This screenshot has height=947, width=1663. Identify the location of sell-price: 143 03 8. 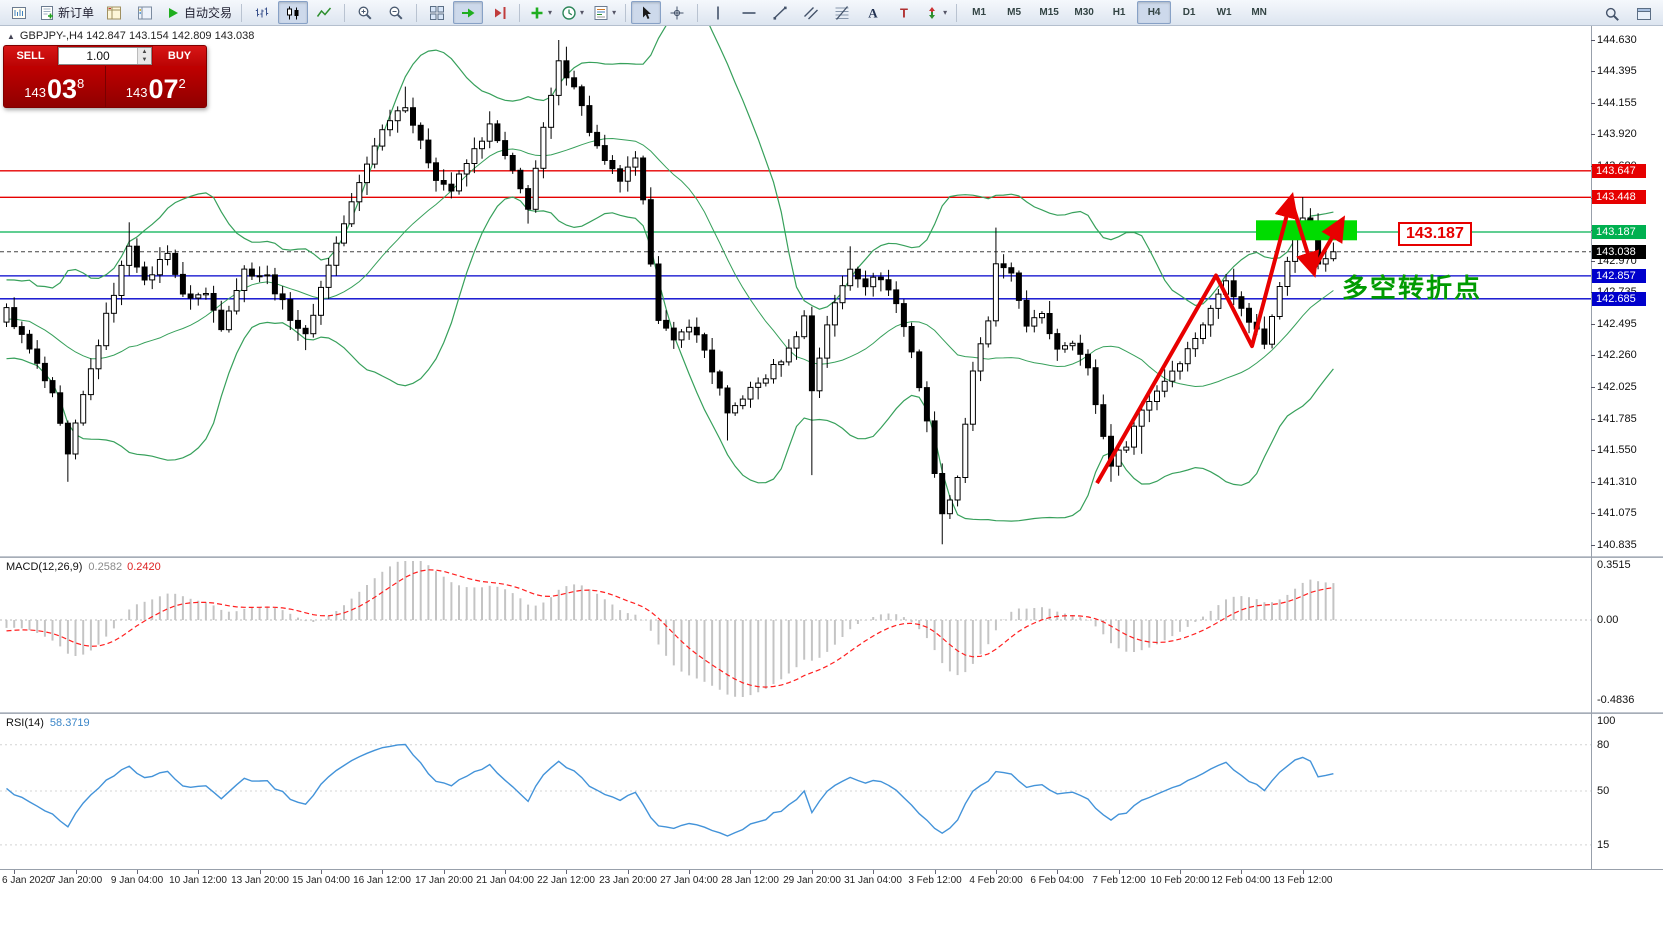
(55, 86).